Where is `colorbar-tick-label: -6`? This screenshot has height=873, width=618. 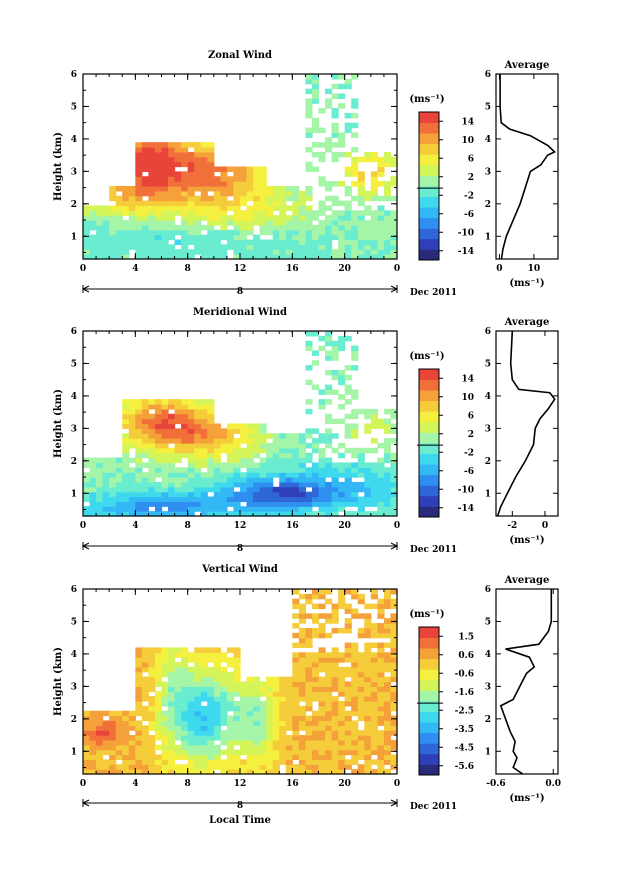
colorbar-tick-label: -6 is located at coordinates (469, 472).